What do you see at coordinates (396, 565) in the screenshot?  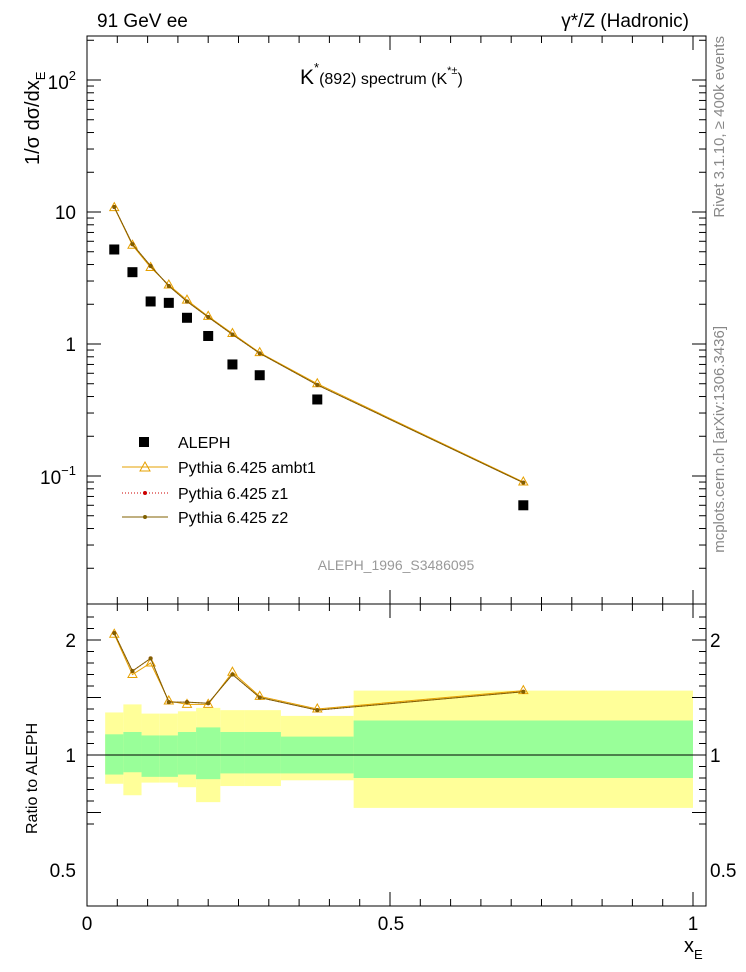 I see `analysis-watermark: ALEPH_1996_S3486095` at bounding box center [396, 565].